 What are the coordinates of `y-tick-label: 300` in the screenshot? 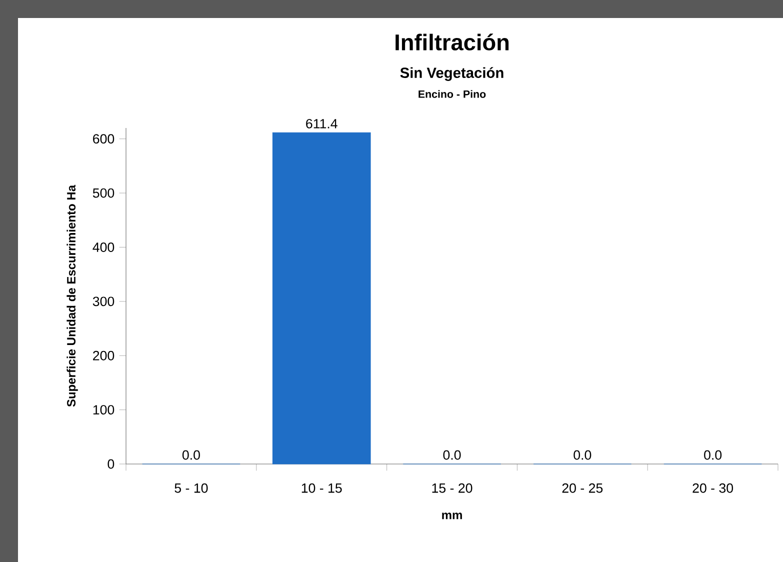 It's located at (103, 301).